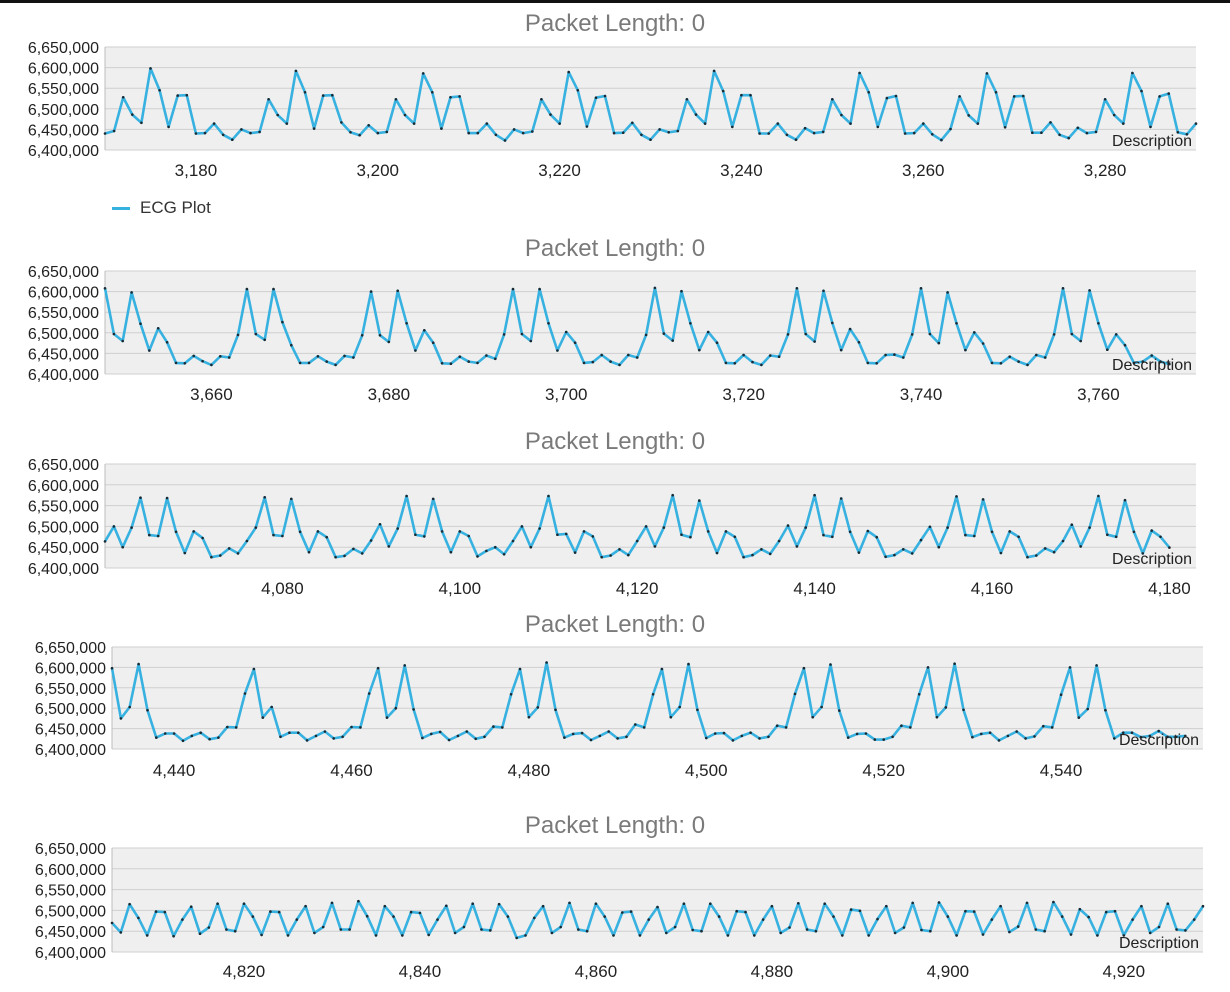 The width and height of the screenshot is (1230, 992). I want to click on x-tick-label: 3,180, so click(196, 170).